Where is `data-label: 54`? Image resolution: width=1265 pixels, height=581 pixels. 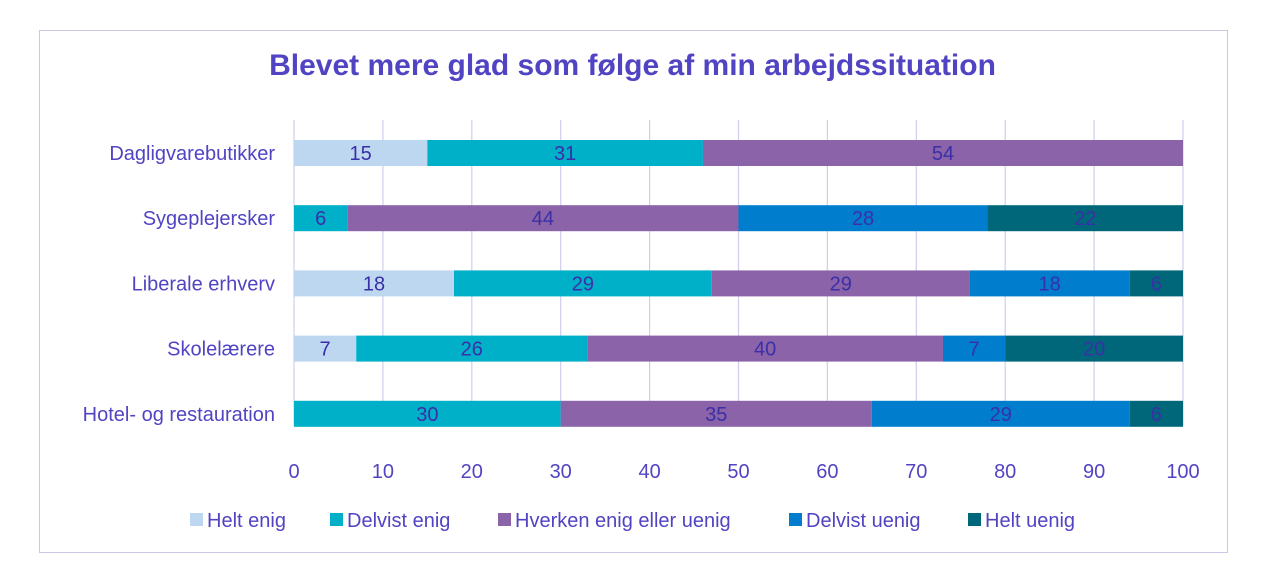
data-label: 54 is located at coordinates (943, 154).